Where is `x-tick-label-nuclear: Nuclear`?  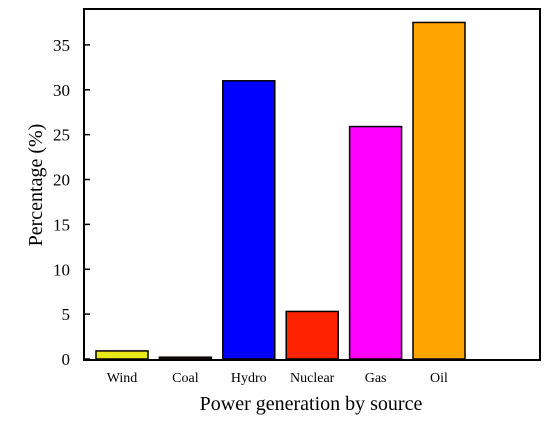 x-tick-label-nuclear: Nuclear is located at coordinates (312, 378).